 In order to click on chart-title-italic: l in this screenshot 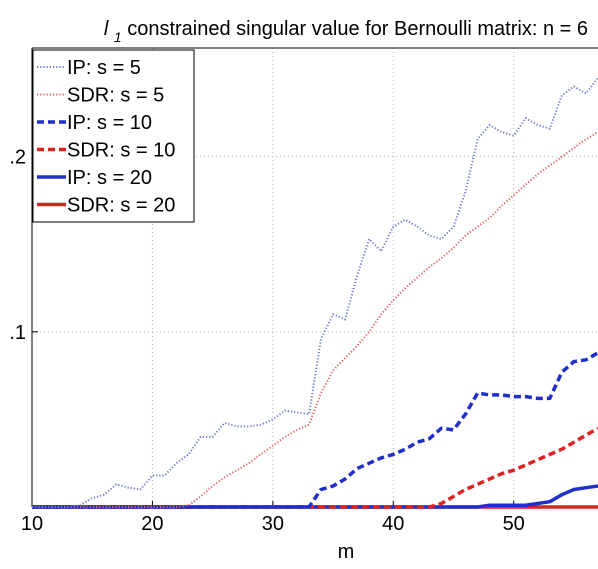, I will do `click(106, 29)`.